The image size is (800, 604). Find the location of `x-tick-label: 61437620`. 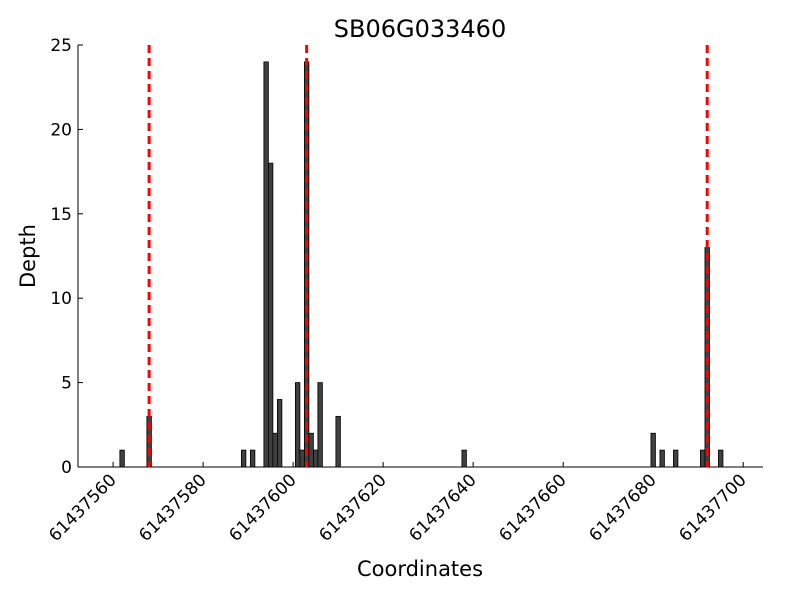

x-tick-label: 61437620 is located at coordinates (352, 507).